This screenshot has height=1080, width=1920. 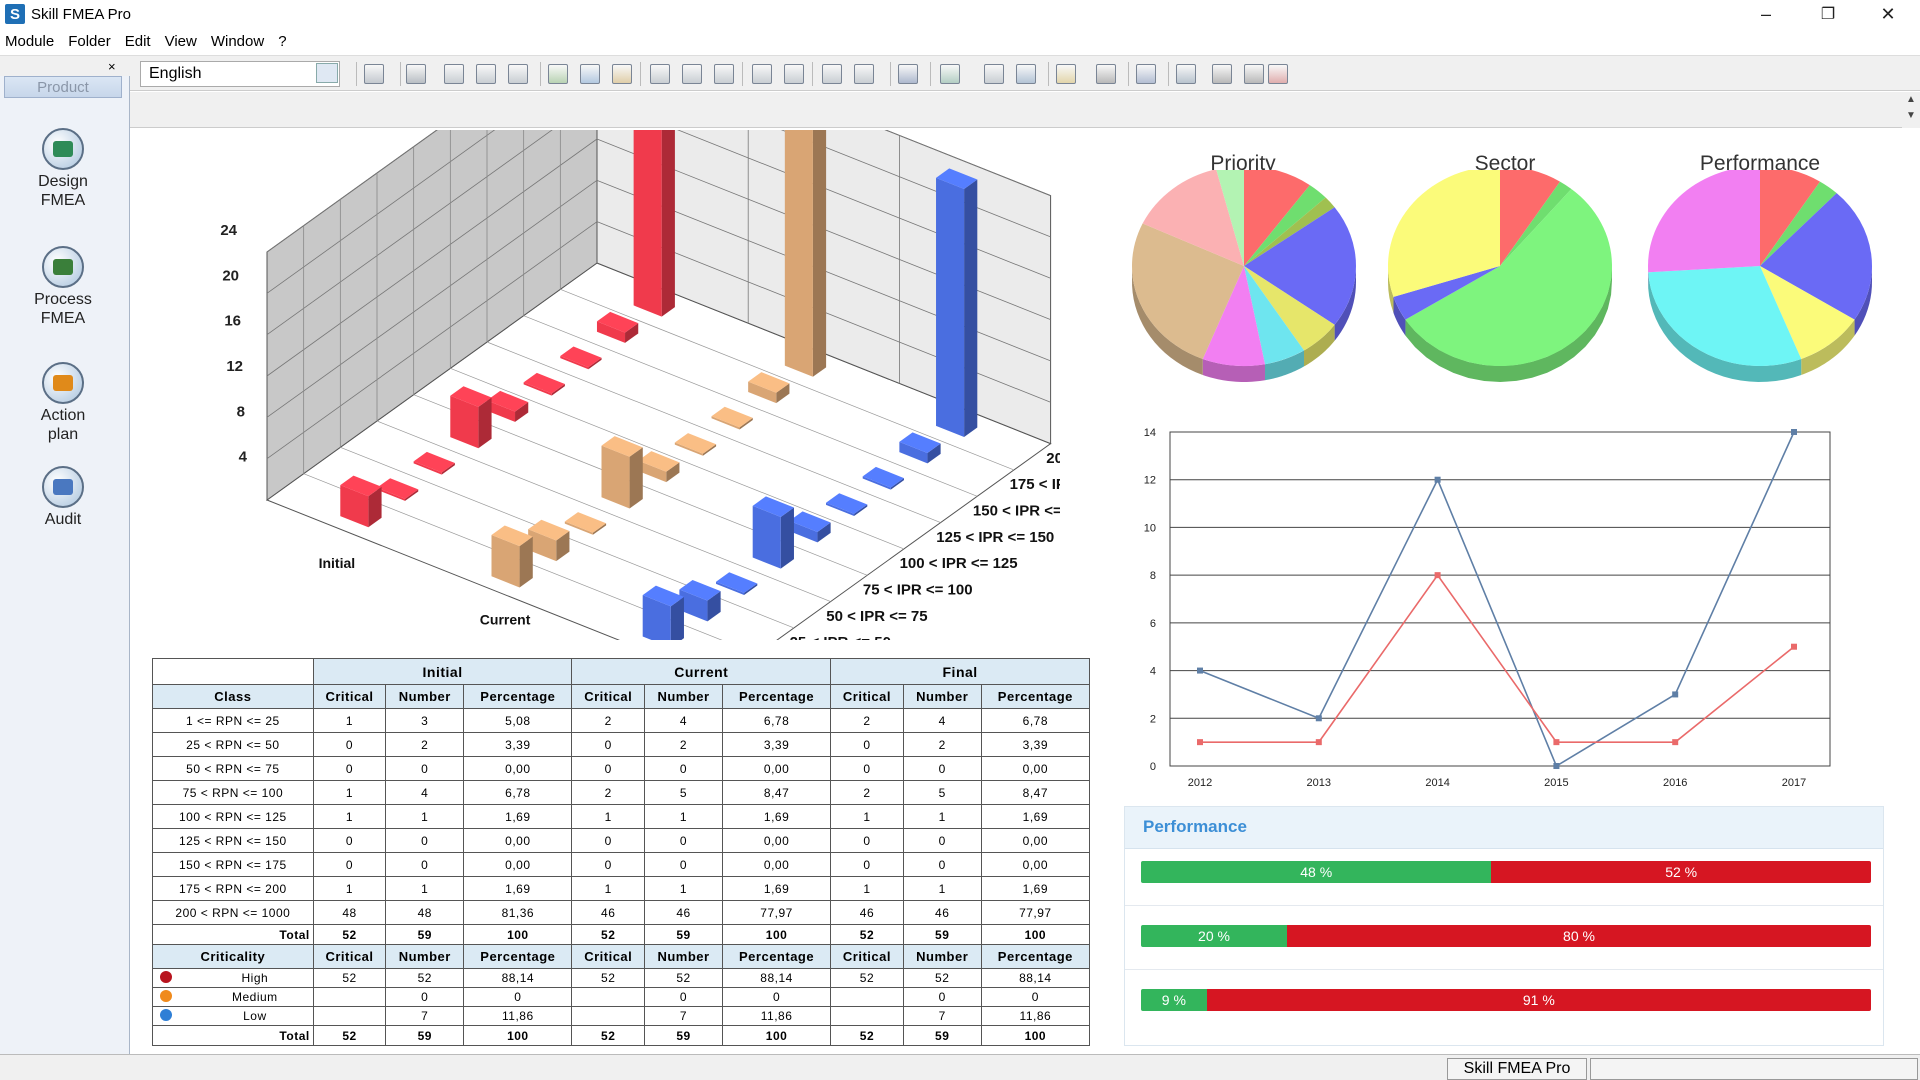 I want to click on table-cell: 11,86, so click(x=1035, y=1016).